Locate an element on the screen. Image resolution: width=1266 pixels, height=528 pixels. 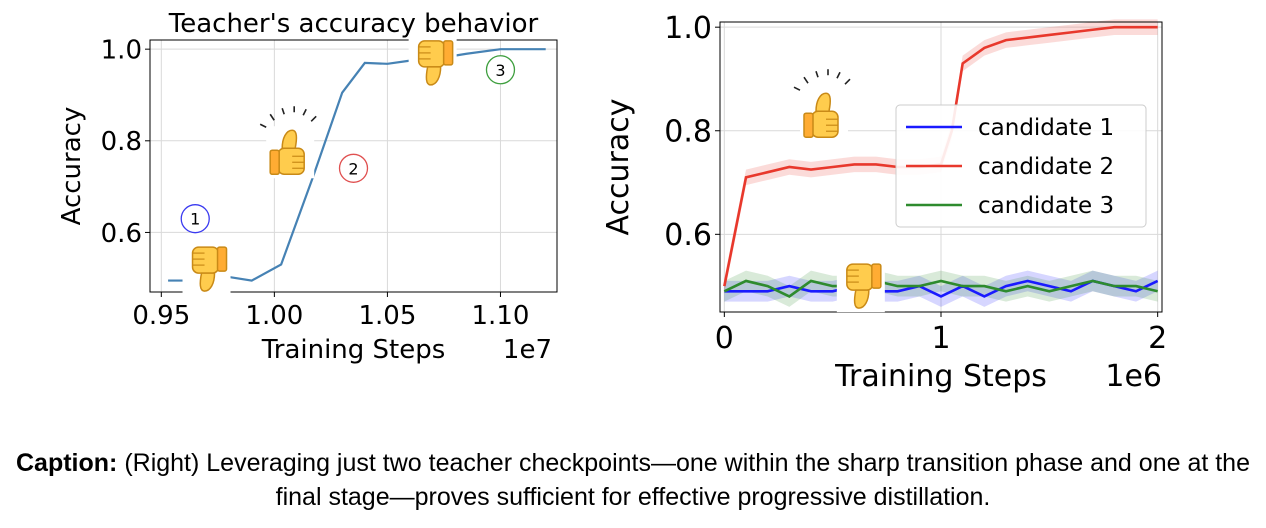
chart-title: Teacher's accuracy behavior is located at coordinates (353, 24).